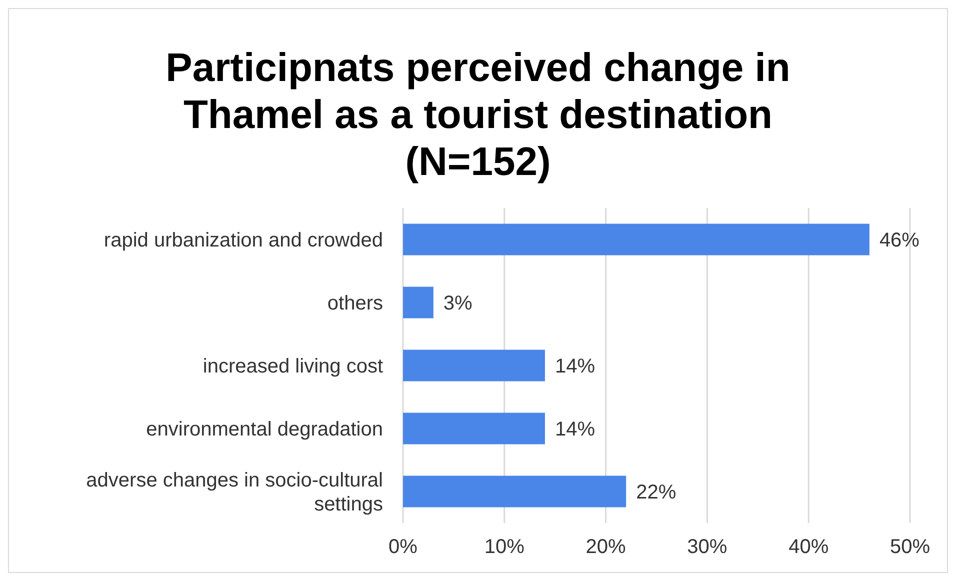  What do you see at coordinates (808, 547) in the screenshot?
I see `x-tick-label: 40%` at bounding box center [808, 547].